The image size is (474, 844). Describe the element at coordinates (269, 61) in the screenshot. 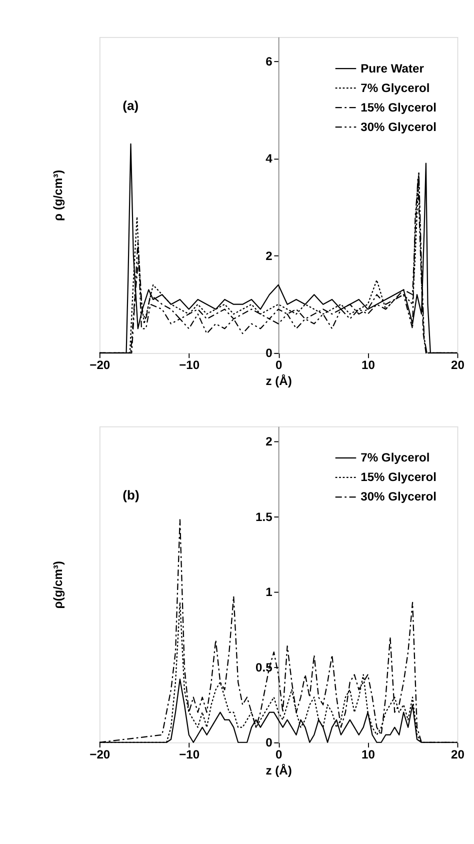

I see `y-tick-label: 6` at that location.